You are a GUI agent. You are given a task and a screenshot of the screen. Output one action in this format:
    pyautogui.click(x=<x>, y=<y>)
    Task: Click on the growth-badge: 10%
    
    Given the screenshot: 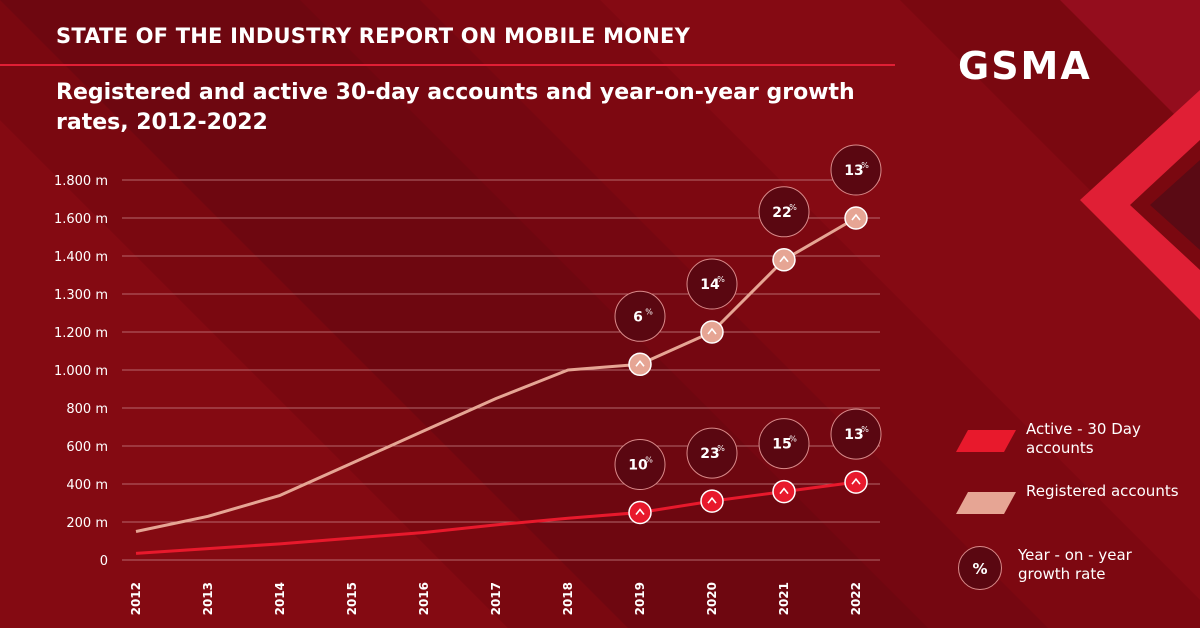 What is the action you would take?
    pyautogui.click(x=640, y=464)
    